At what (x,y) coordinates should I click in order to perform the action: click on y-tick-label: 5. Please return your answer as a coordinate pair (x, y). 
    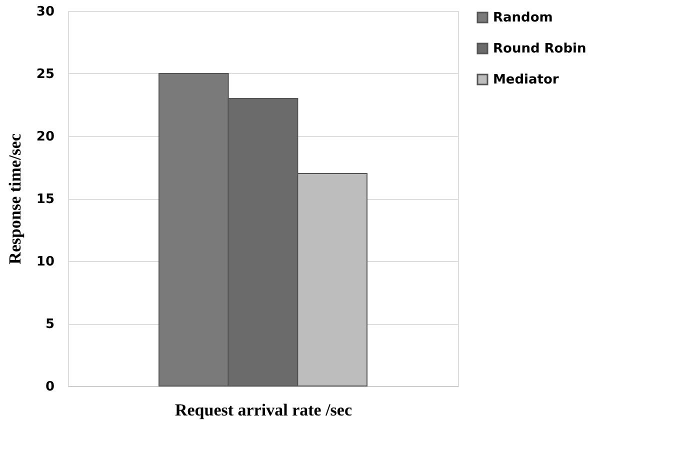
    Looking at the image, I should click on (49, 324).